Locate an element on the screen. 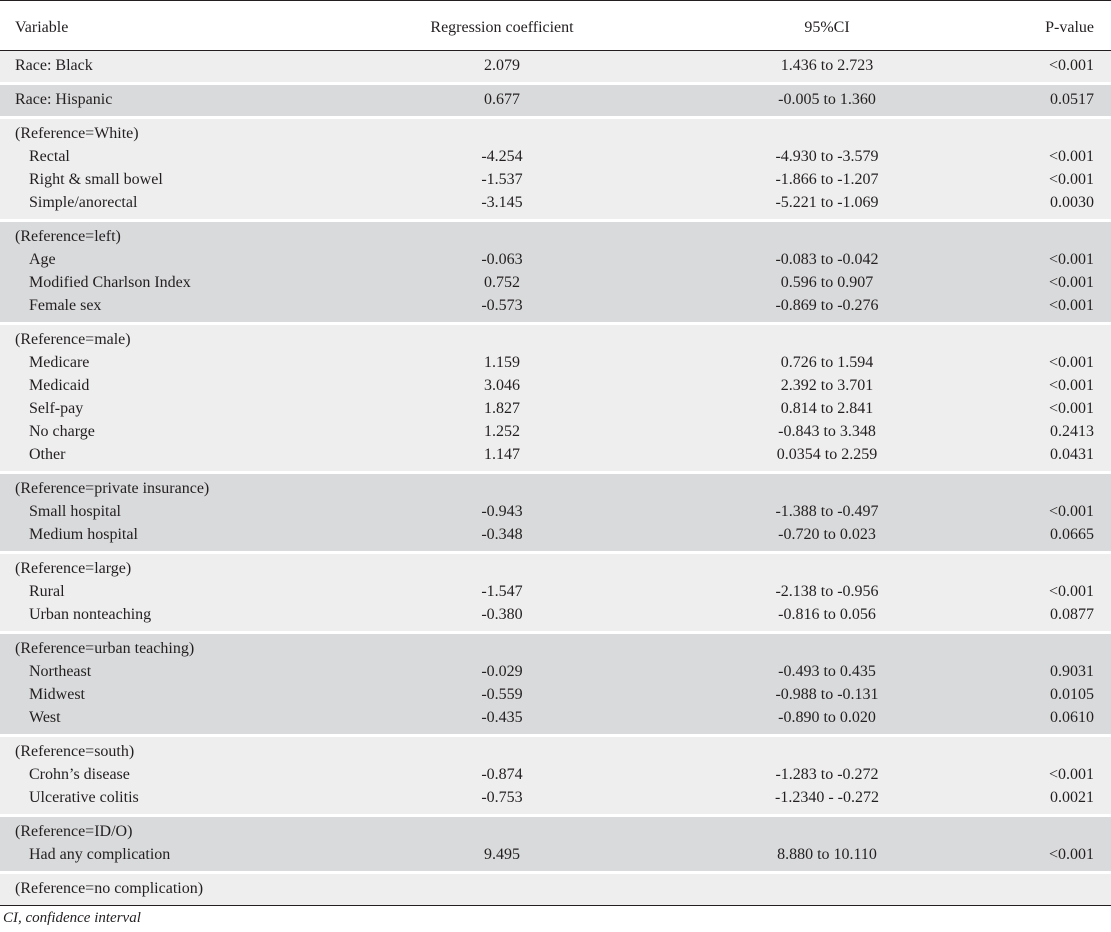 This screenshot has height=932, width=1111. table-row: (Reference=ID/O) is located at coordinates (555, 831).